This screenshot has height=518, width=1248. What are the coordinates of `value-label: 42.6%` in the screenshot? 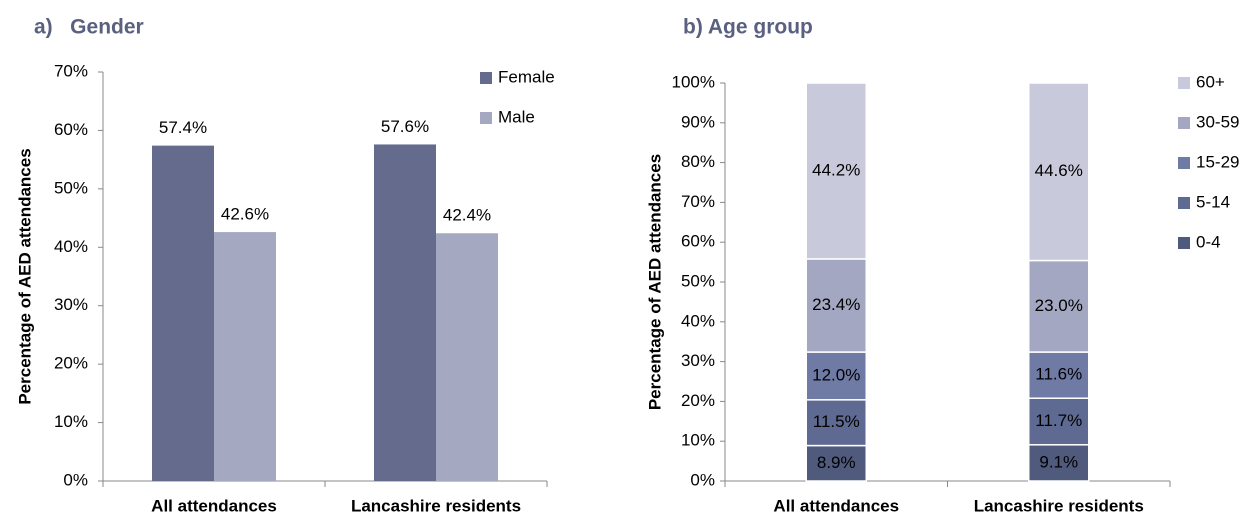 It's located at (245, 214).